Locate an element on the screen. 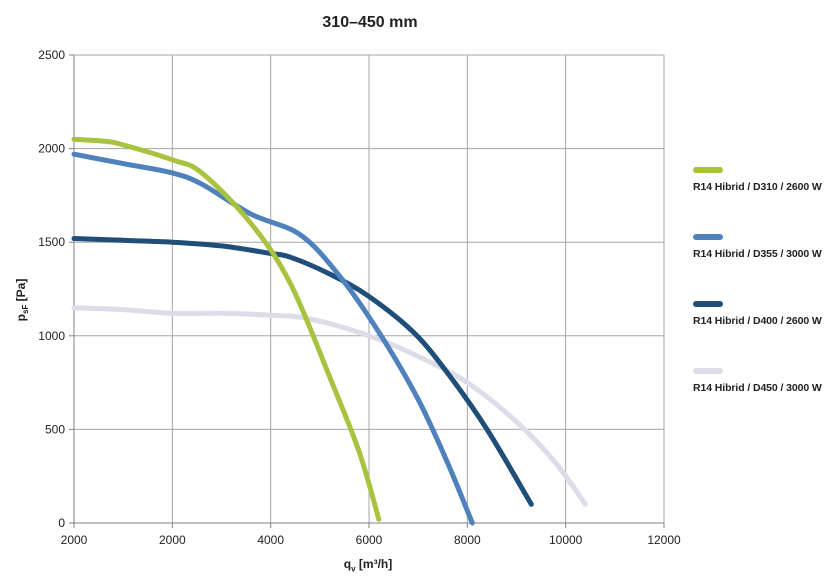  chart-title: 310–450 mm is located at coordinates (370, 22).